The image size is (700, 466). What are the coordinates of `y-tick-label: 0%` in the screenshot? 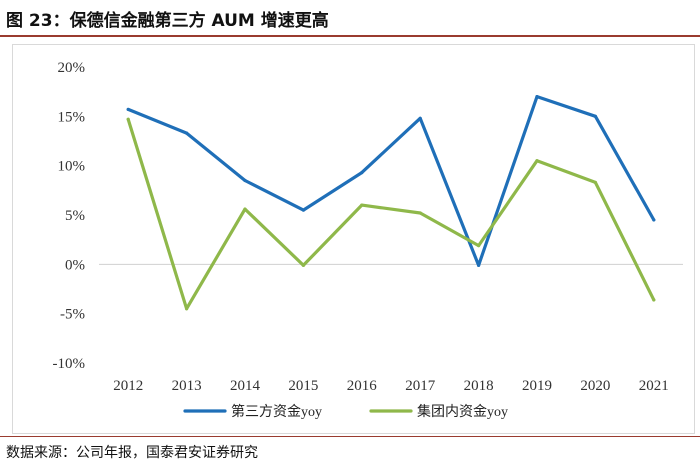 It's located at (75, 265).